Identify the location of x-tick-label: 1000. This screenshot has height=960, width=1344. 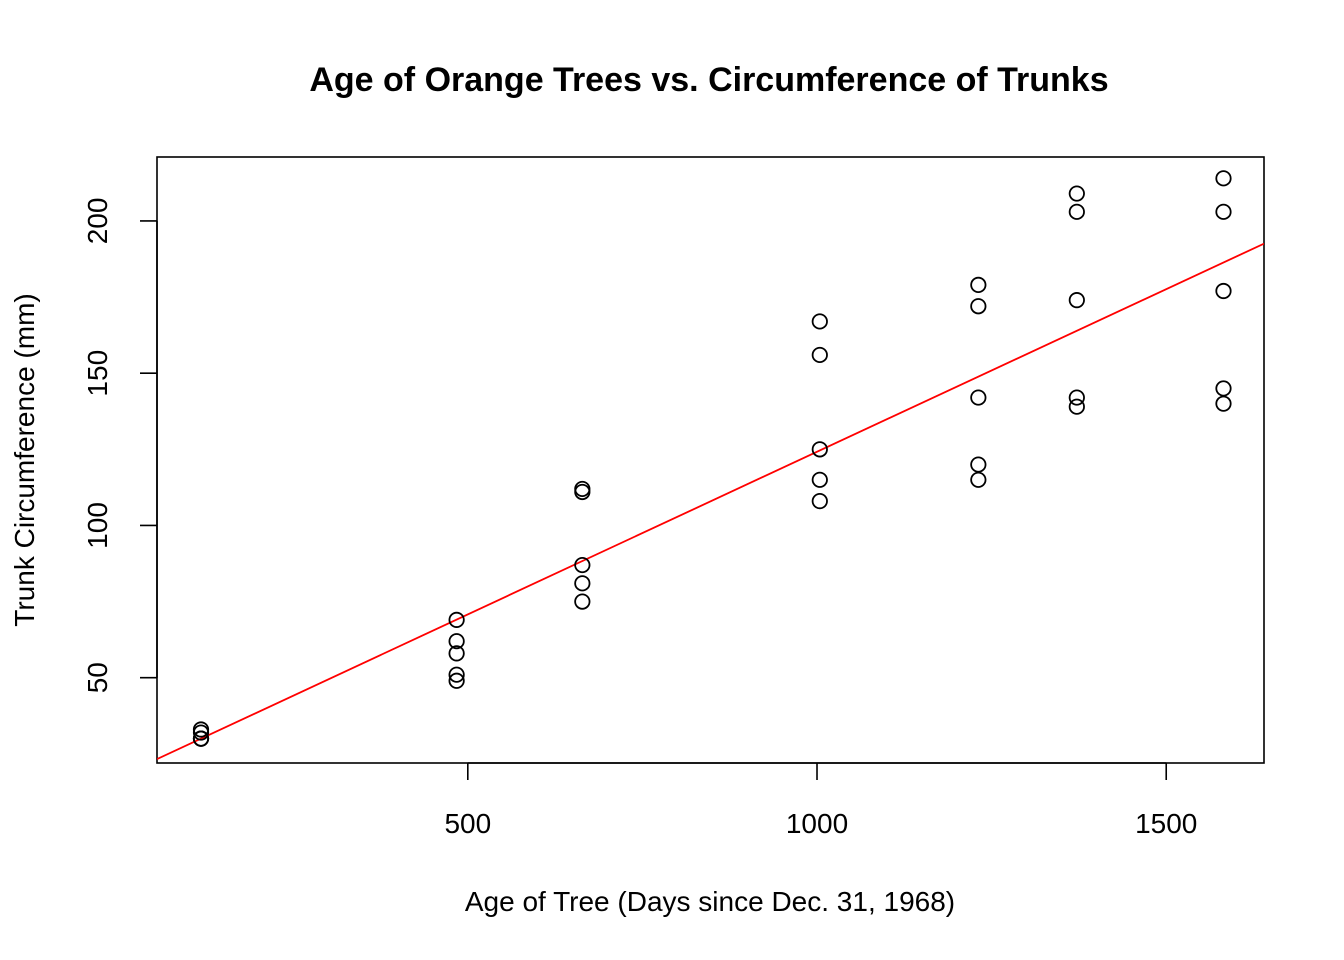
(817, 823).